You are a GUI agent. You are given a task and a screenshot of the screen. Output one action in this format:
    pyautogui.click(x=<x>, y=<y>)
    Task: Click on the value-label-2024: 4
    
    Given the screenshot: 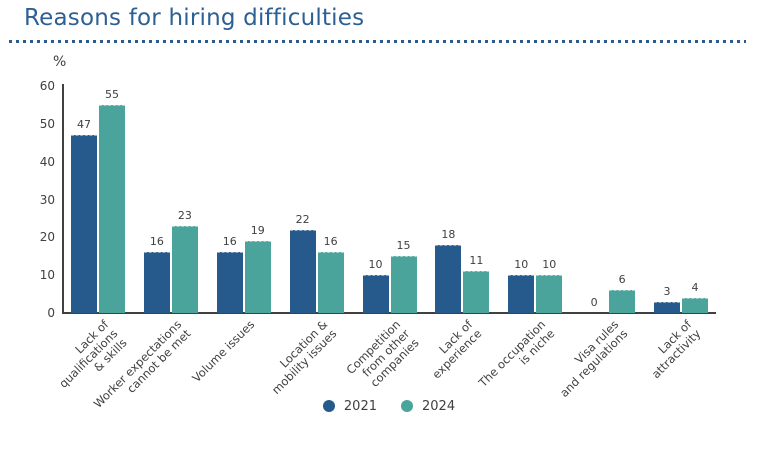 What is the action you would take?
    pyautogui.click(x=695, y=287)
    